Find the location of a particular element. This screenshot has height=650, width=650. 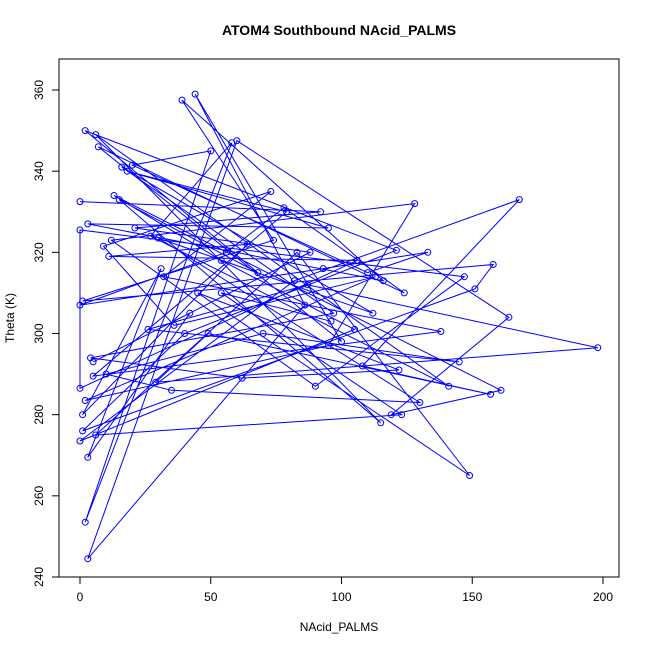

x-tick-label: 100 is located at coordinates (341, 597).